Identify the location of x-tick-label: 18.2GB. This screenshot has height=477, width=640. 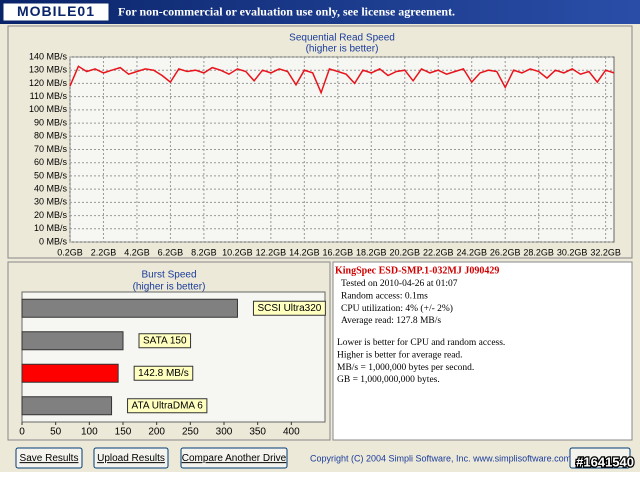
(371, 252).